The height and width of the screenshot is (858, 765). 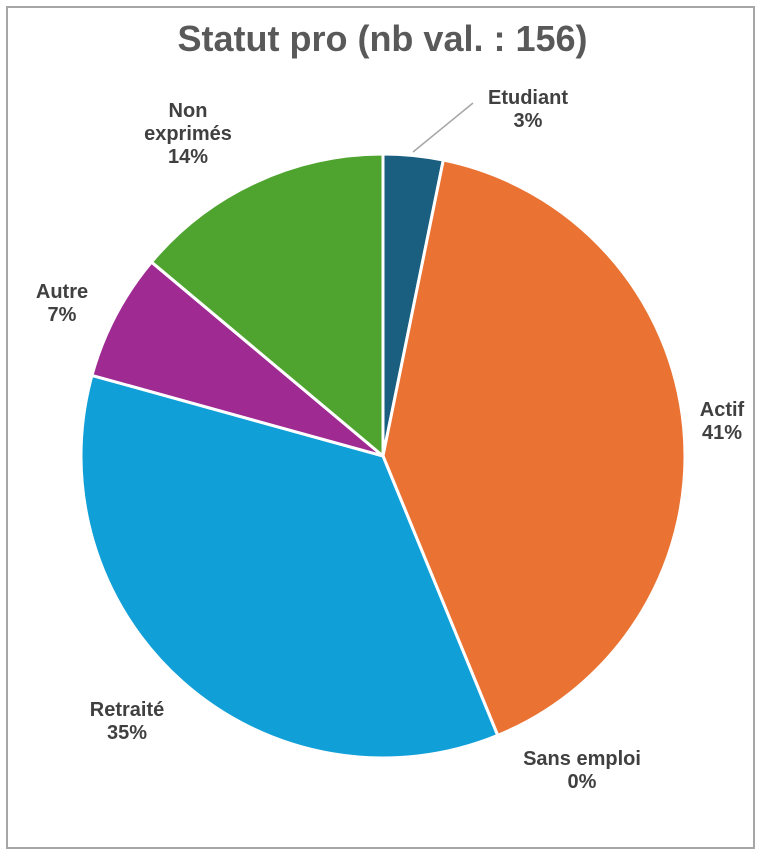 What do you see at coordinates (582, 770) in the screenshot?
I see `data-label-sans-emploi: Sans emploi 0%` at bounding box center [582, 770].